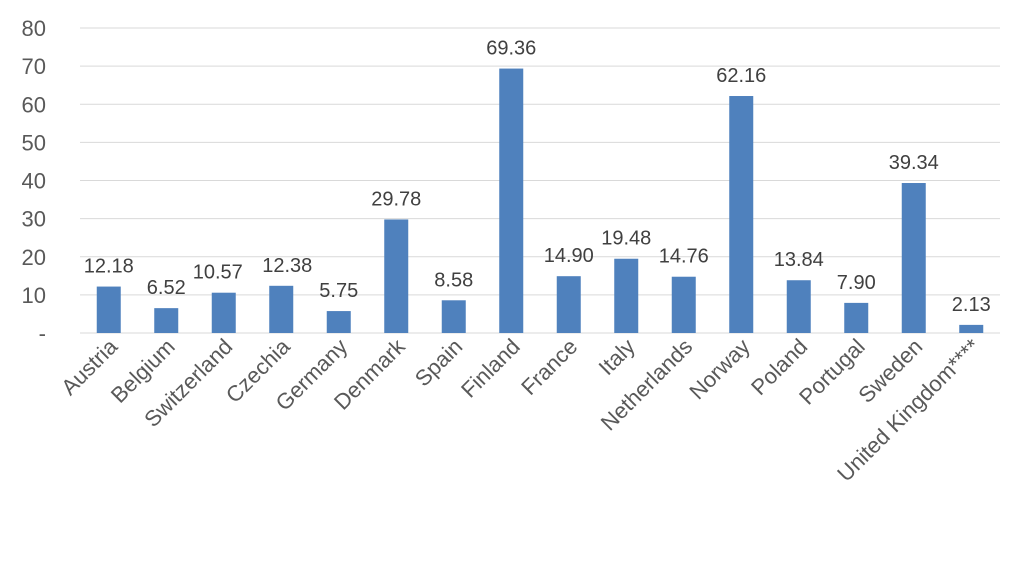 The height and width of the screenshot is (568, 1024). What do you see at coordinates (34, 28) in the screenshot?
I see `y-tick-label: 80` at bounding box center [34, 28].